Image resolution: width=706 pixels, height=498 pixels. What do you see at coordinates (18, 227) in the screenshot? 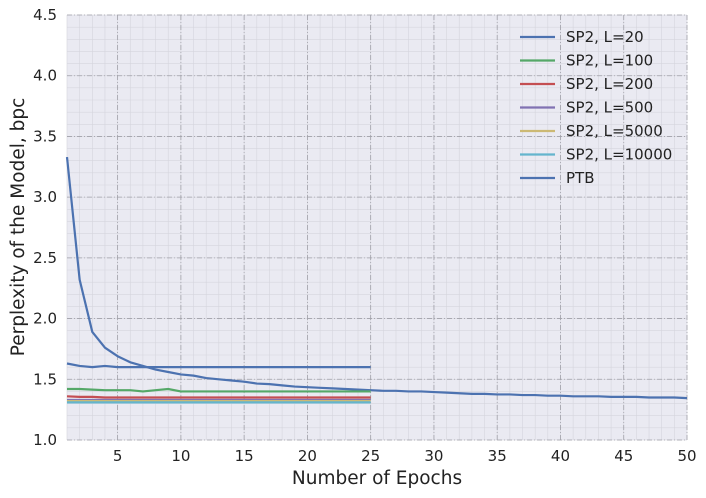
I see `y-axis-title: Perplexity of the Model, bpc` at bounding box center [18, 227].